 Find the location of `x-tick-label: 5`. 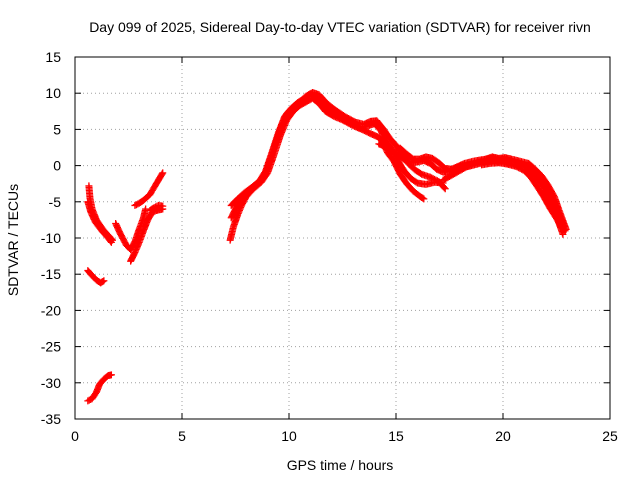

x-tick-label: 5 is located at coordinates (182, 436).